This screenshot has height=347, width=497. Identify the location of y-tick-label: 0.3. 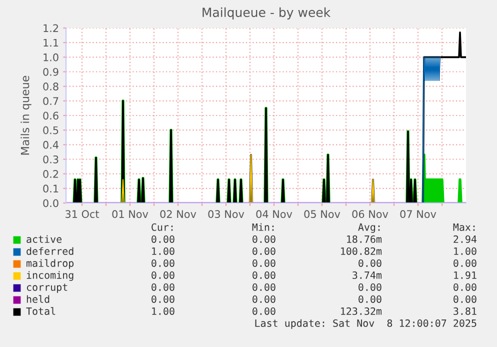
(50, 159).